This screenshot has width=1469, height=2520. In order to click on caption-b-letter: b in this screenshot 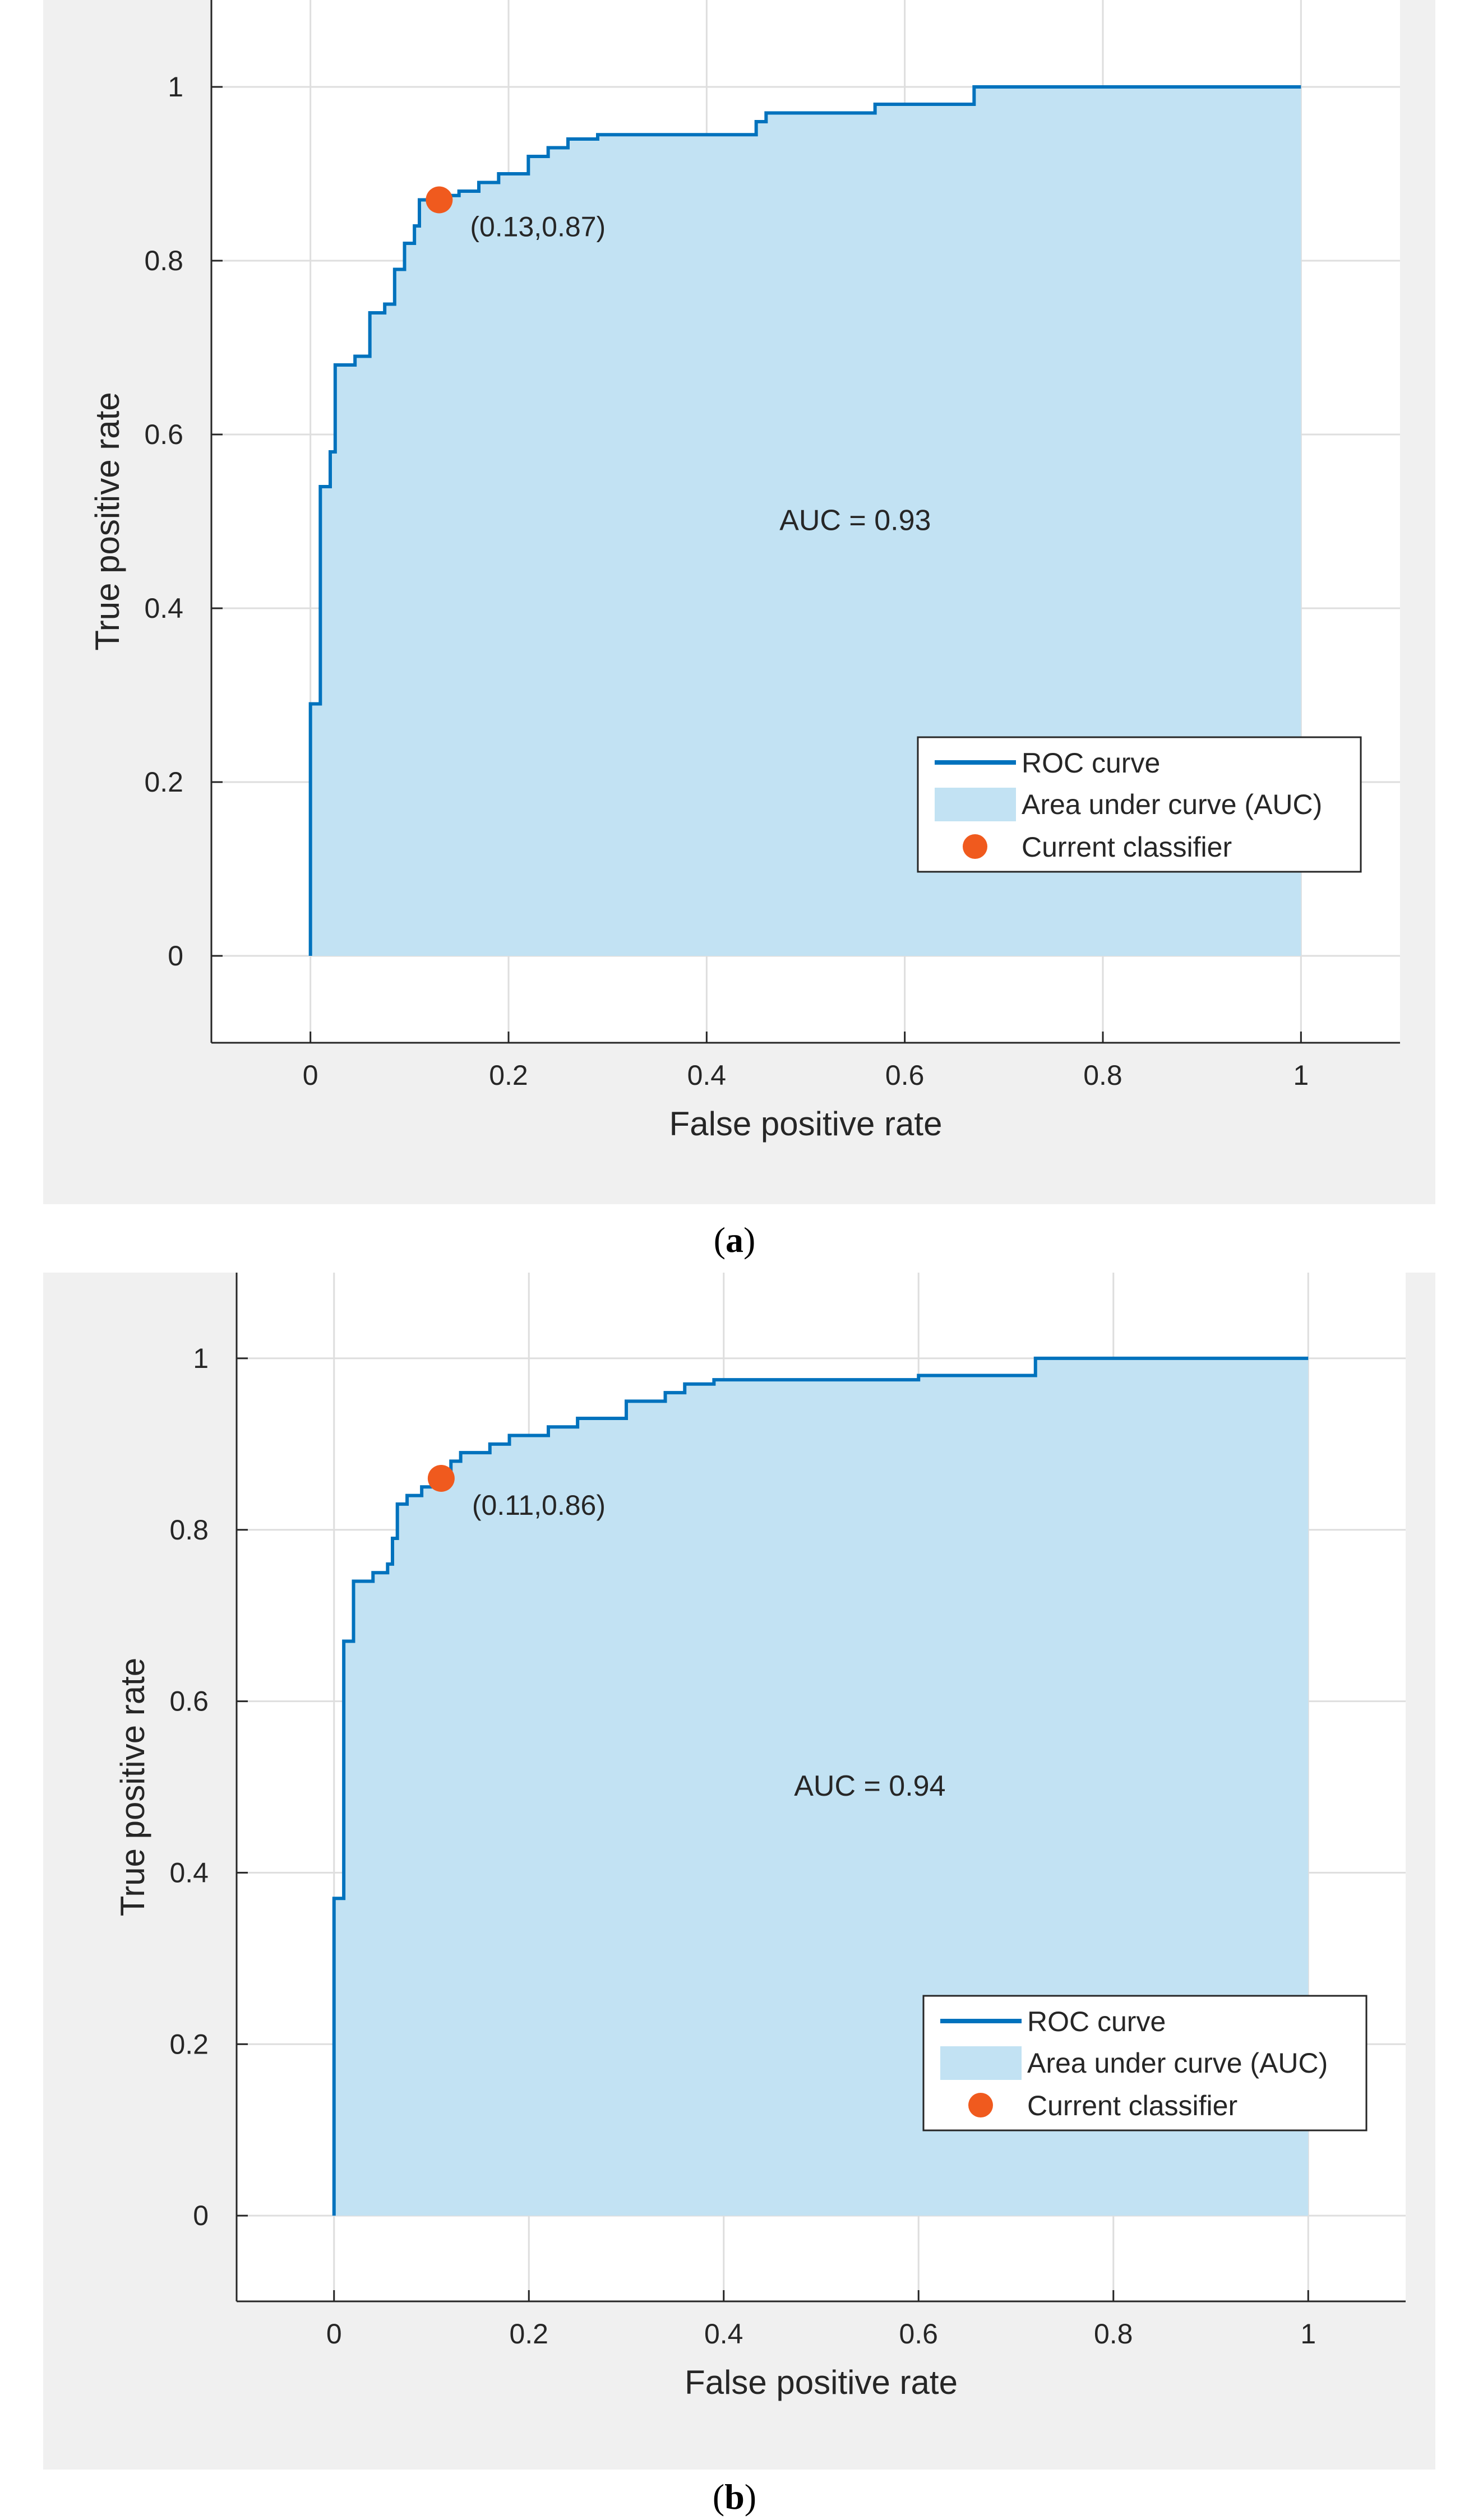, I will do `click(734, 2497)`.